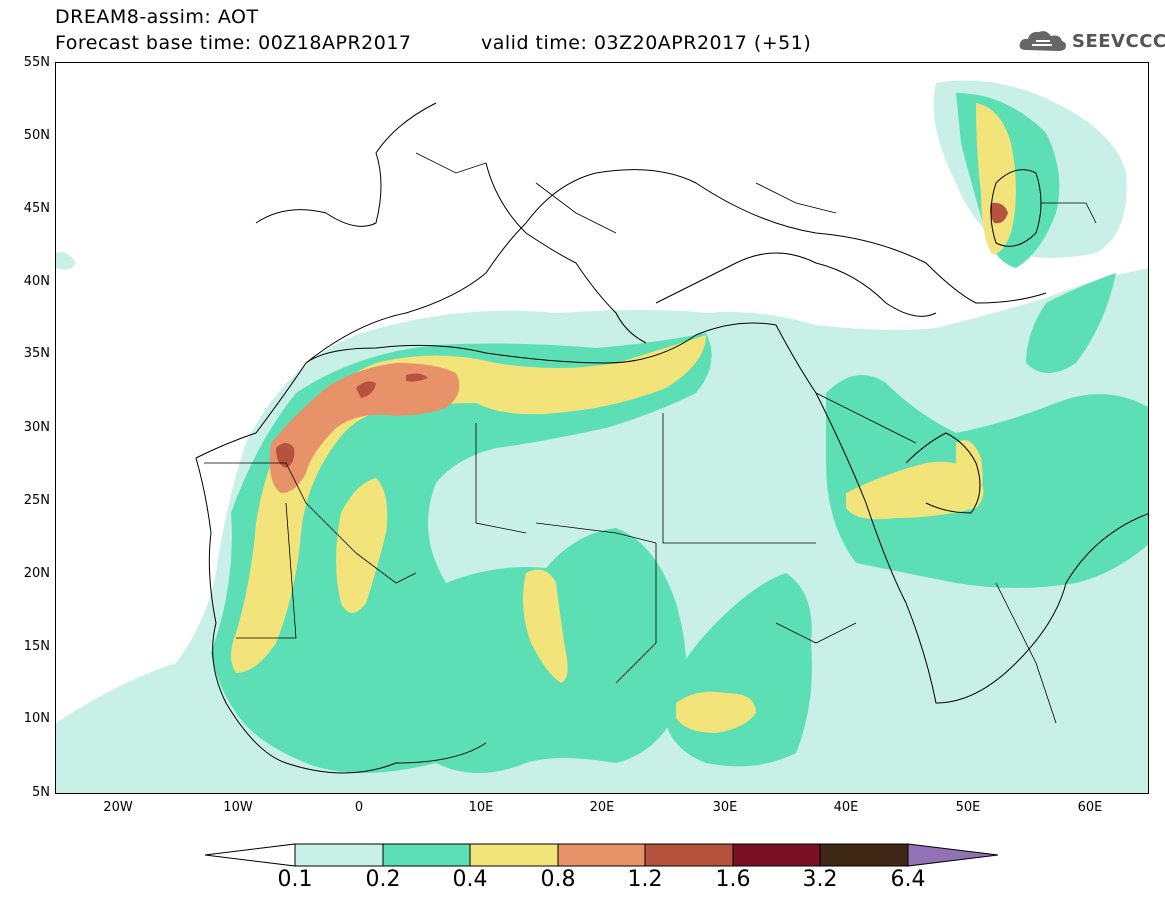  Describe the element at coordinates (481, 807) in the screenshot. I see `lon-label: 10E` at that location.